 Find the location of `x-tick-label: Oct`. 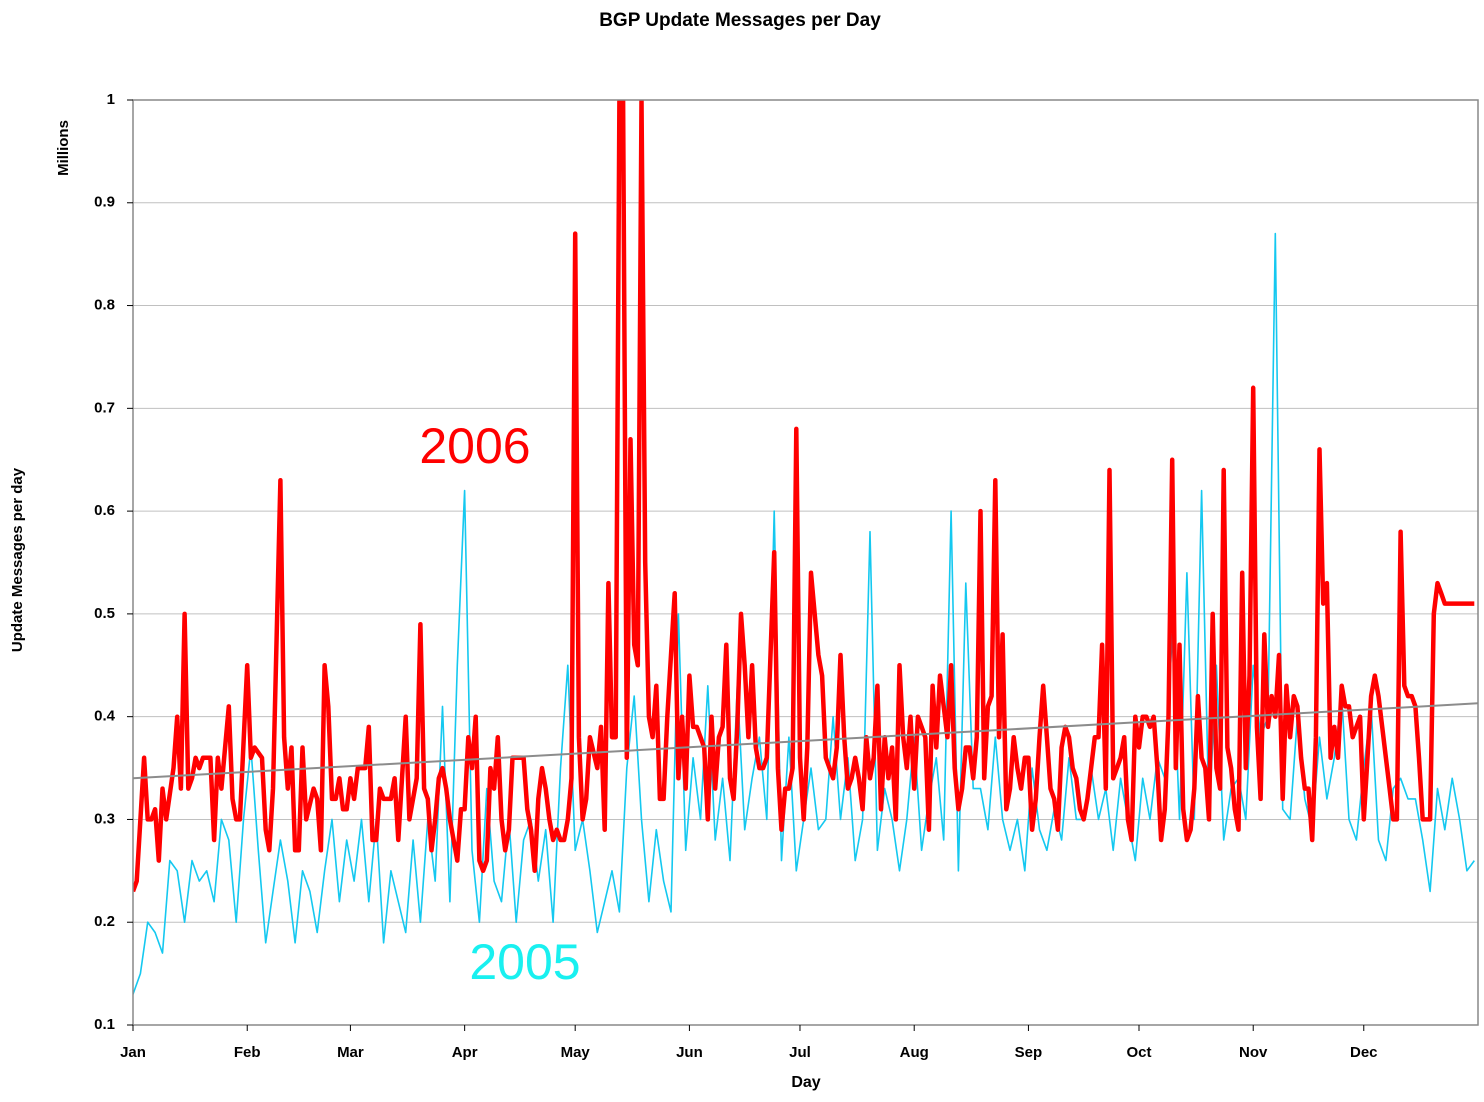

x-tick-label: Oct is located at coordinates (1138, 1052).